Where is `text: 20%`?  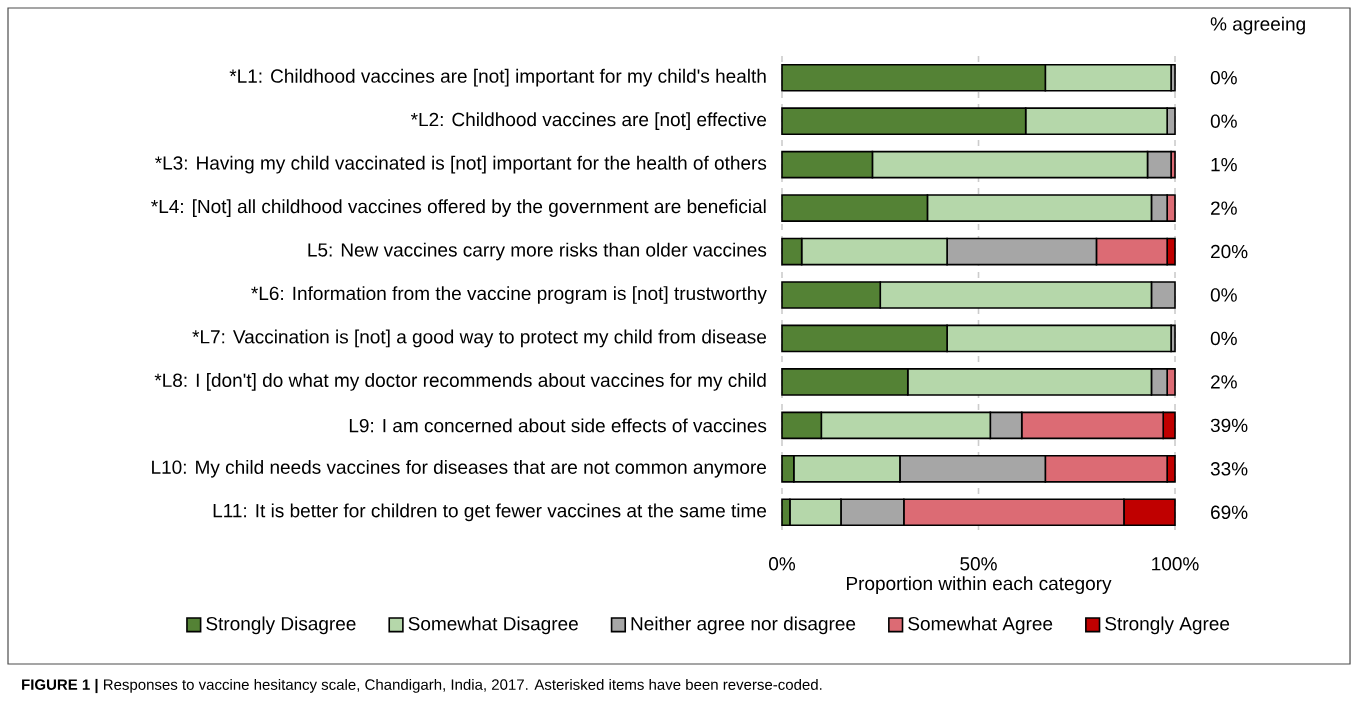
text: 20% is located at coordinates (1229, 251).